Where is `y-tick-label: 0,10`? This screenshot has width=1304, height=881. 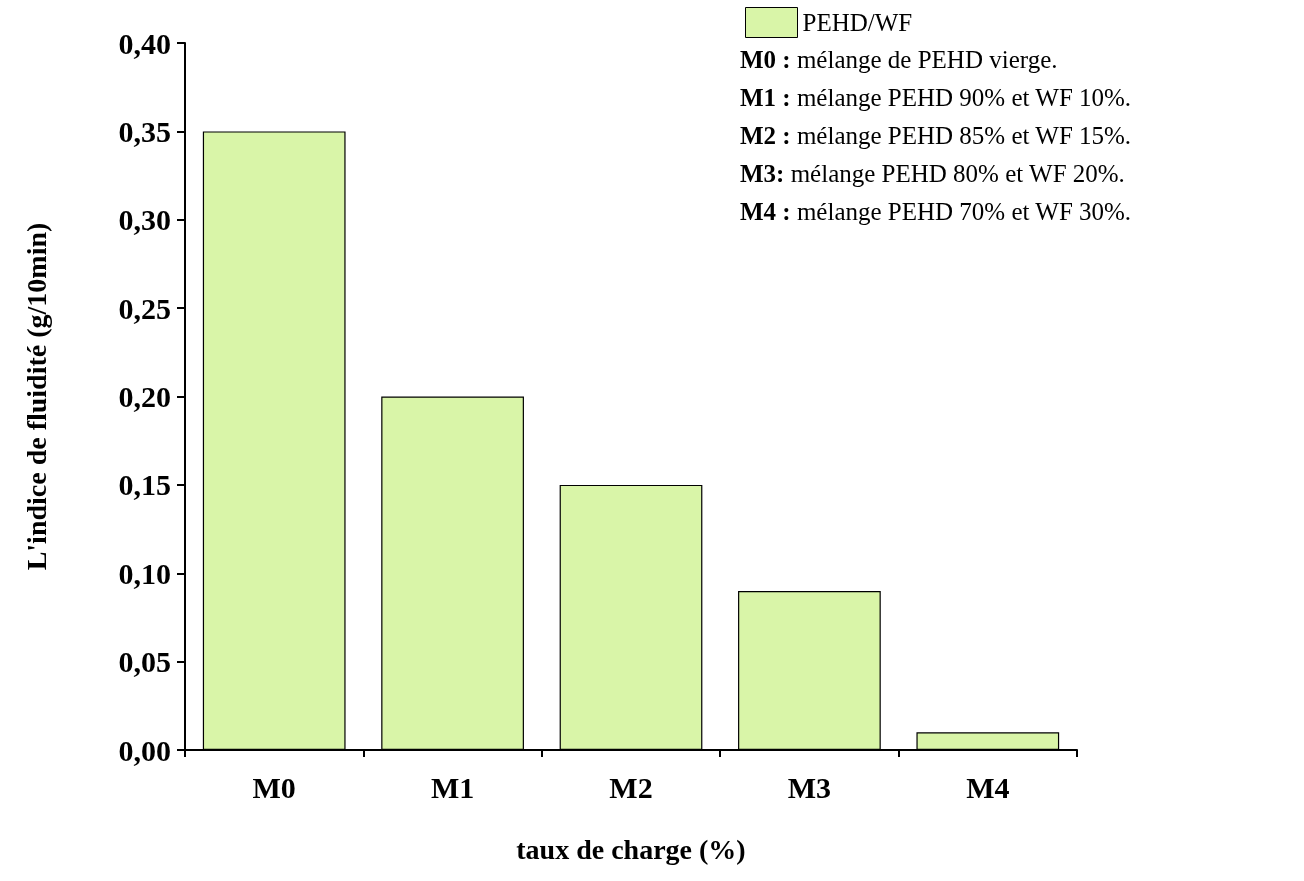 y-tick-label: 0,10 is located at coordinates (144, 573).